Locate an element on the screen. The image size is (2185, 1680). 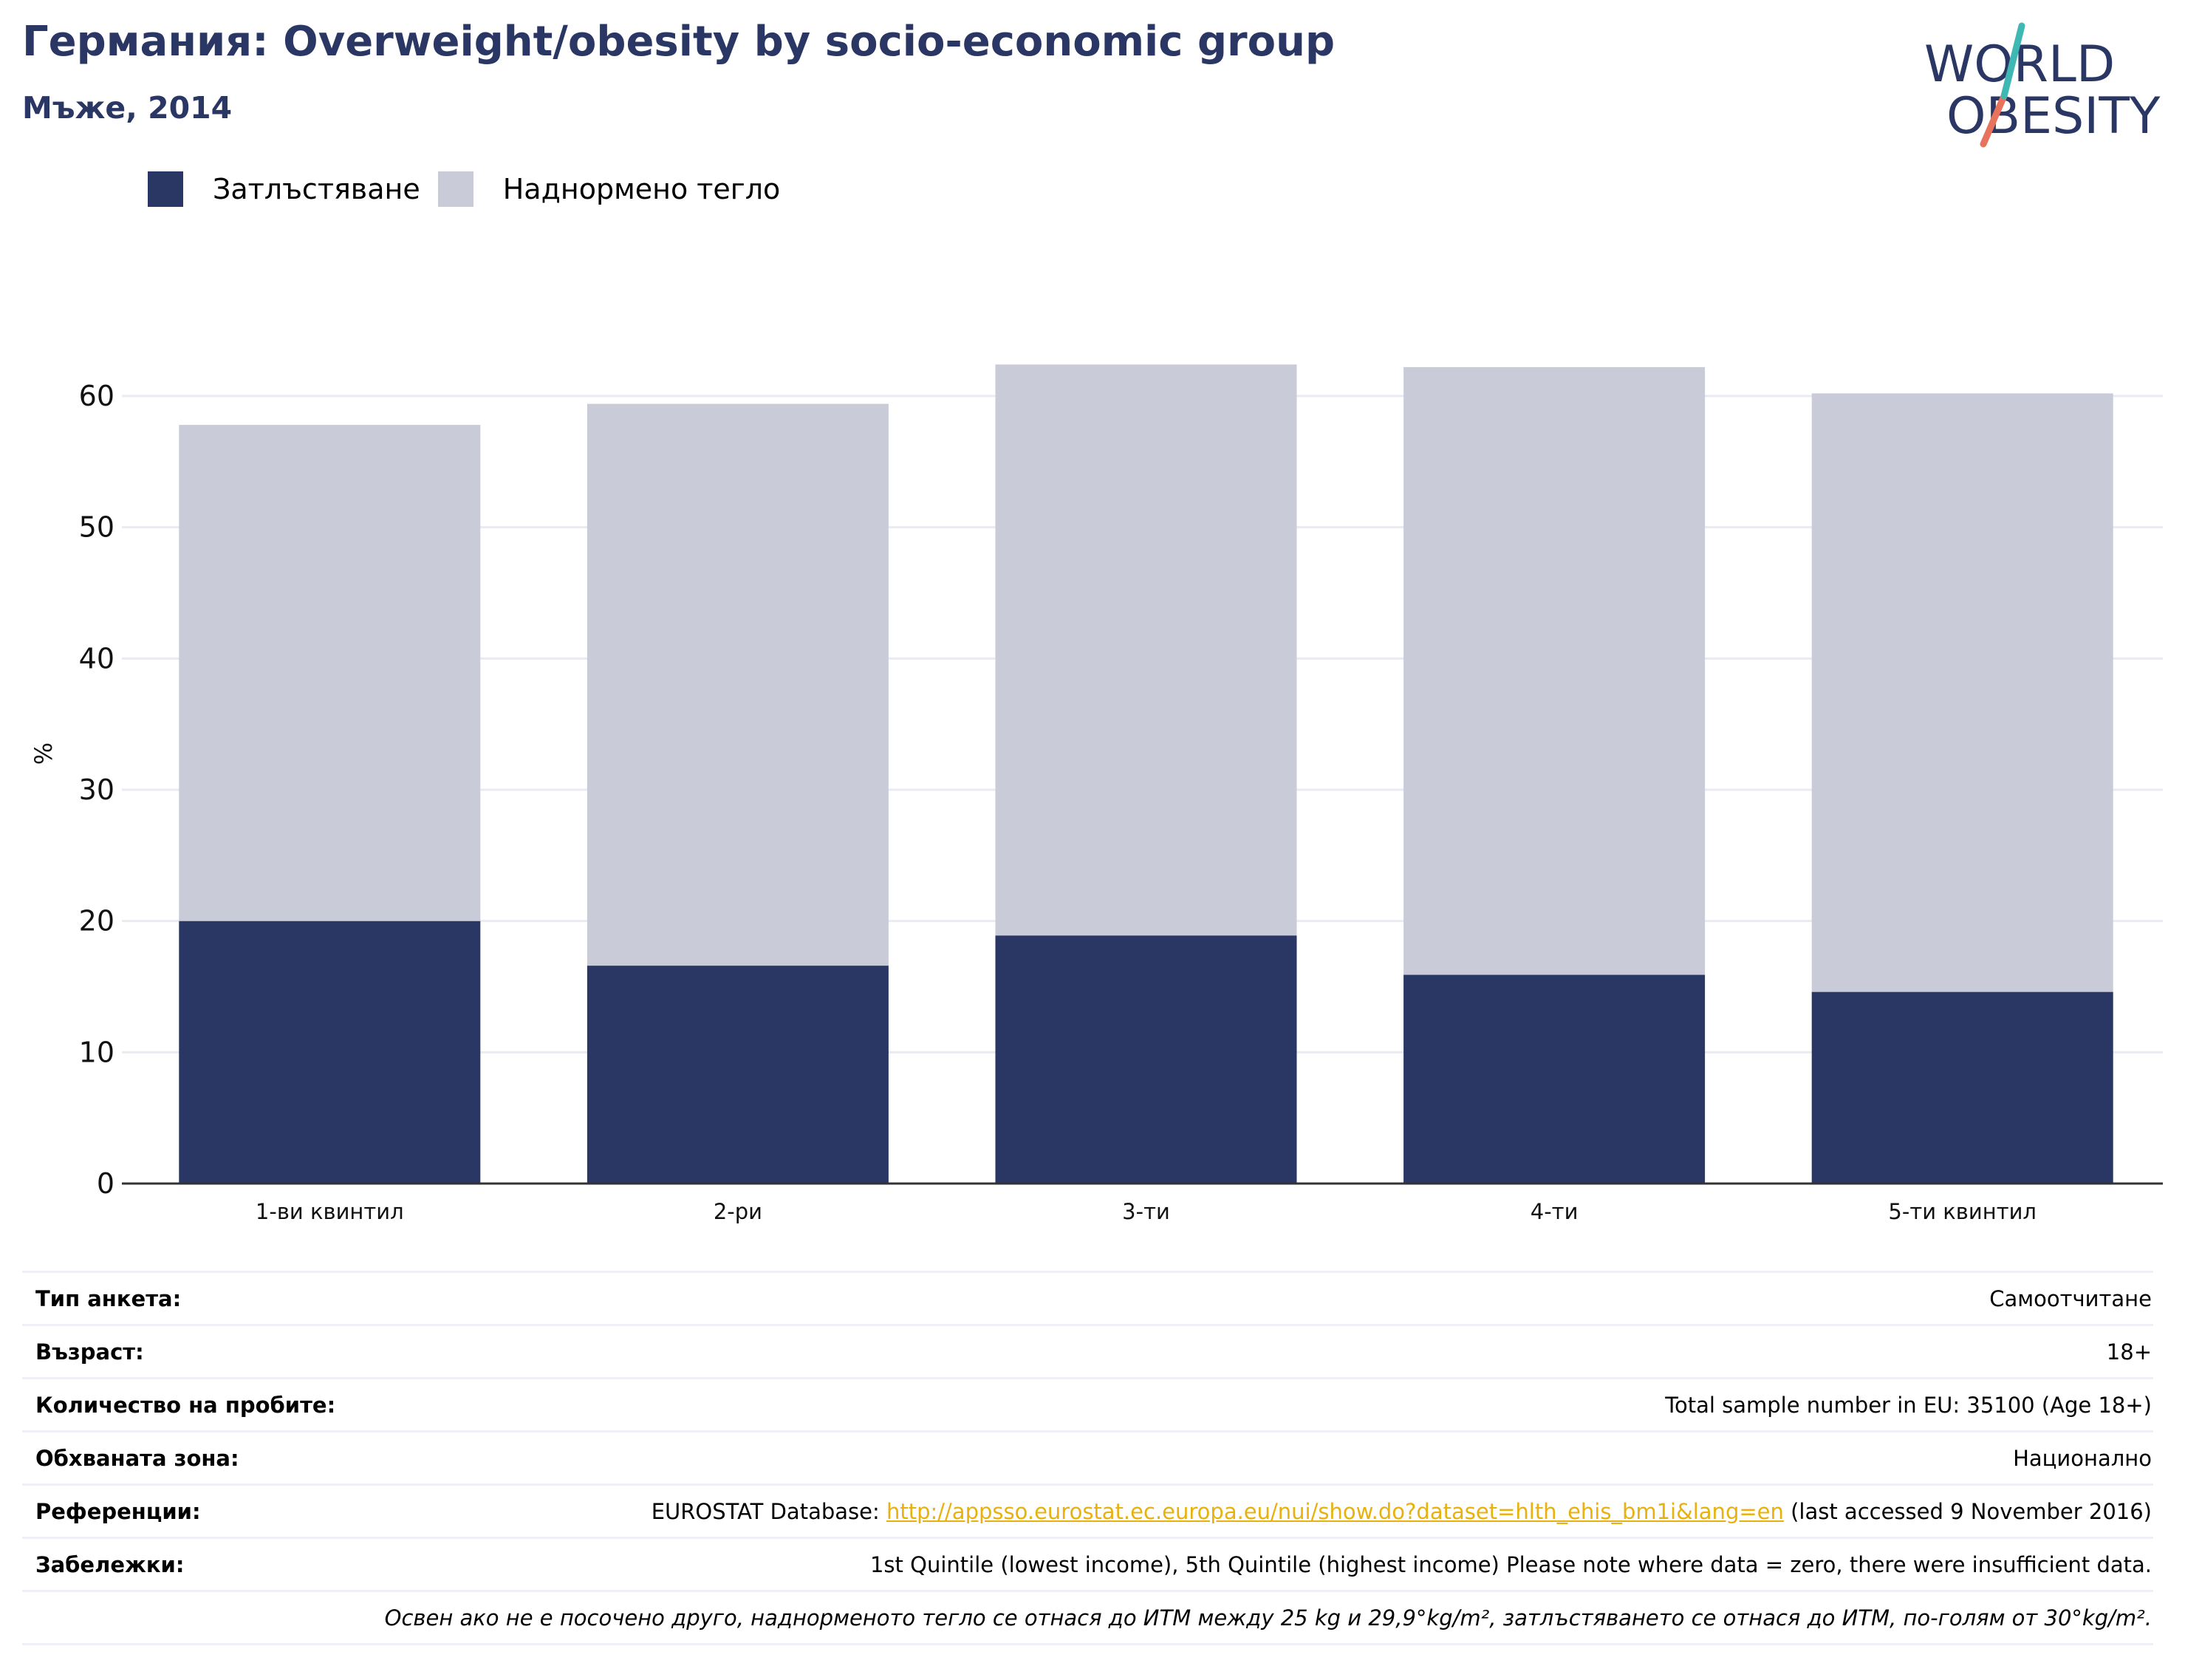
legend-swatch-obesity is located at coordinates (165, 189).